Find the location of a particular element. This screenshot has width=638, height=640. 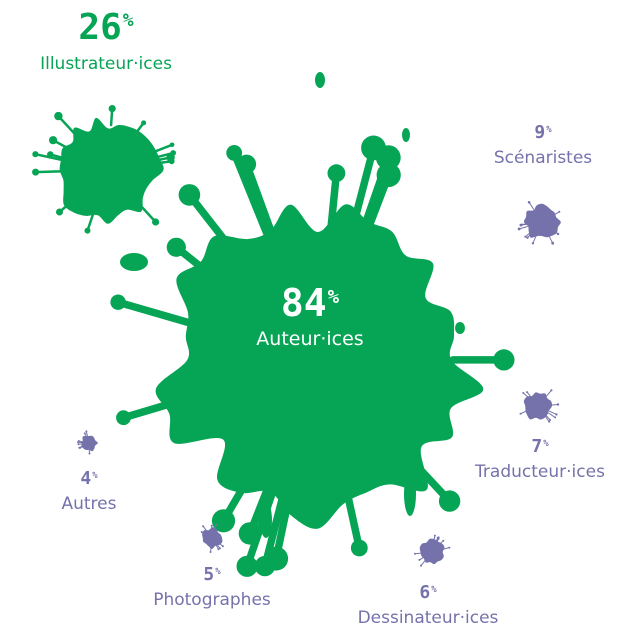

blot-scenaristes is located at coordinates (539, 223).